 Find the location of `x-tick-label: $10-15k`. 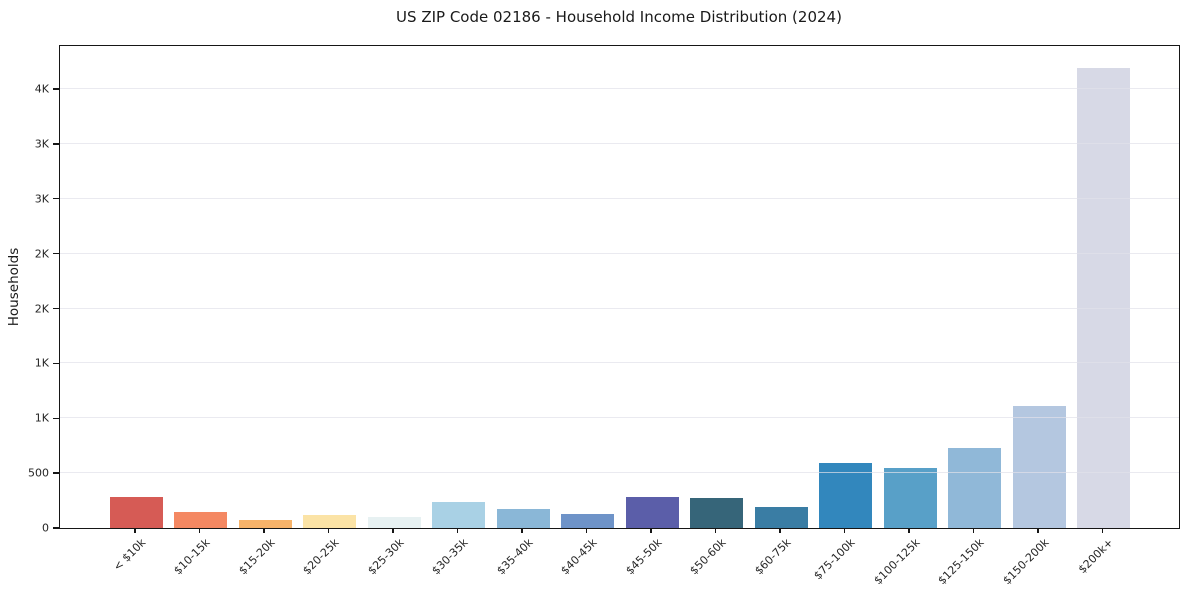

x-tick-label: $10-15k is located at coordinates (192, 557).